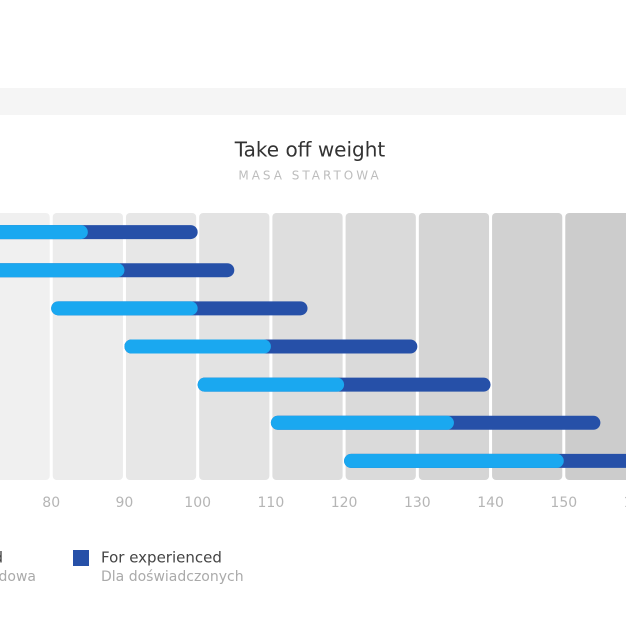  I want to click on legend-swatch, so click(81, 558).